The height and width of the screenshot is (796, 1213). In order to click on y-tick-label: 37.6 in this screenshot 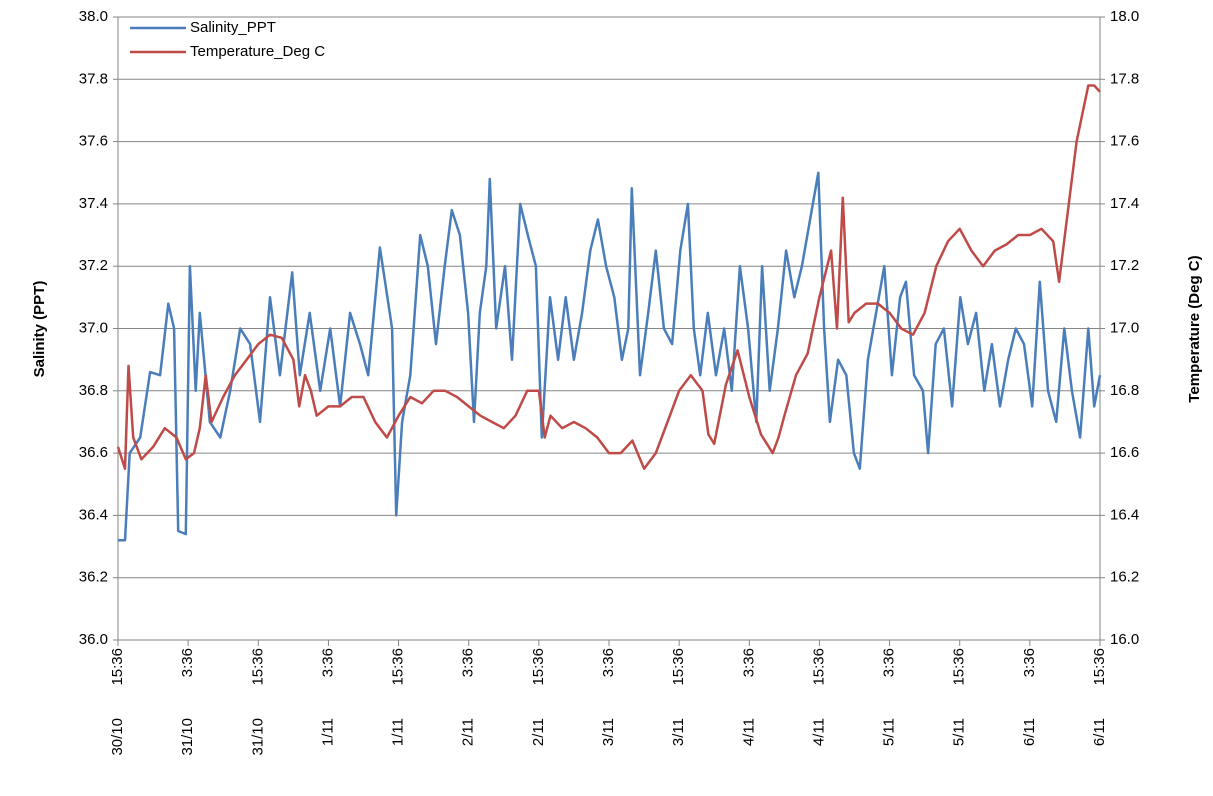, I will do `click(93, 141)`.